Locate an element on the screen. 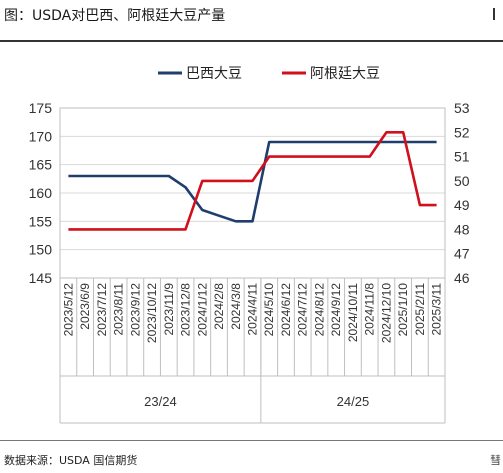  figure-title: 图：USDA对巴西、阿根廷大豆产量 is located at coordinates (115, 16).